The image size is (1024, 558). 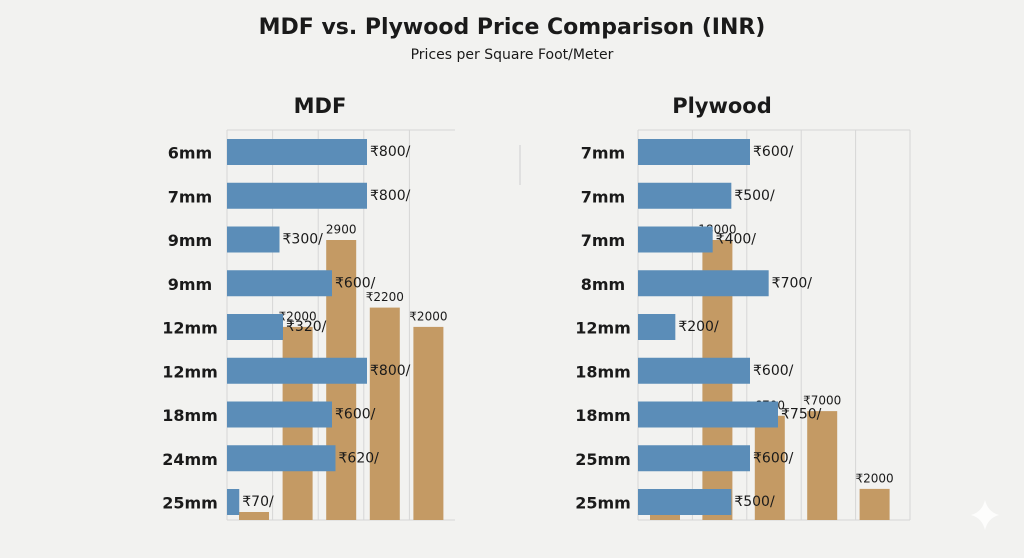 I want to click on value-label: ₹700/, so click(x=792, y=283).